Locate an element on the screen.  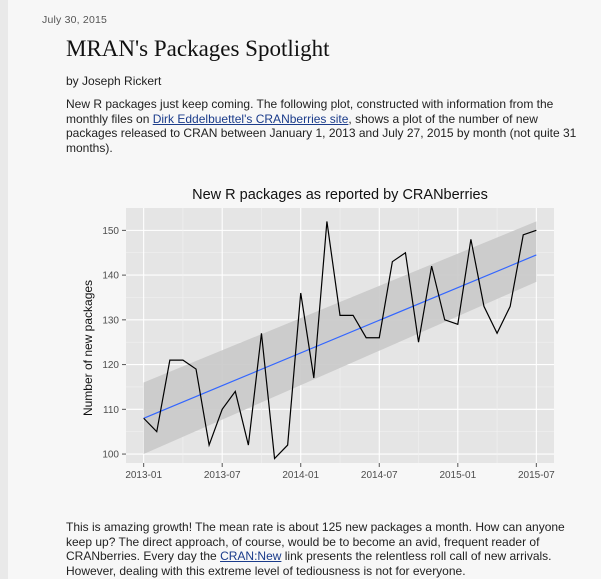
post-date: July 30, 2015 is located at coordinates (75, 20).